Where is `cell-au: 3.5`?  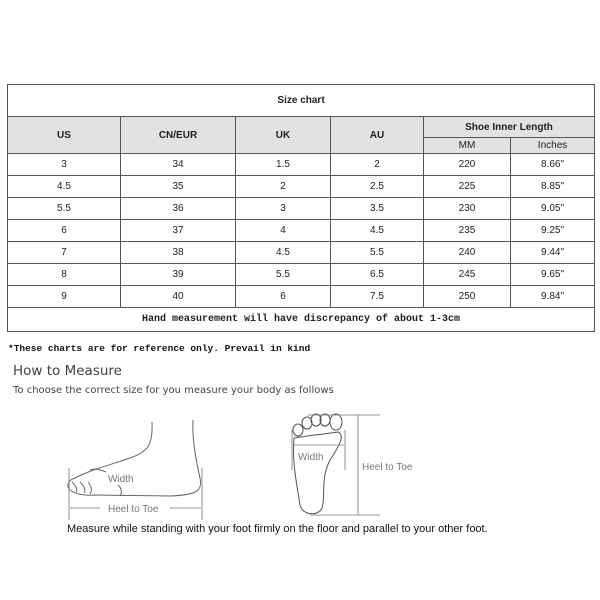 cell-au: 3.5 is located at coordinates (377, 208).